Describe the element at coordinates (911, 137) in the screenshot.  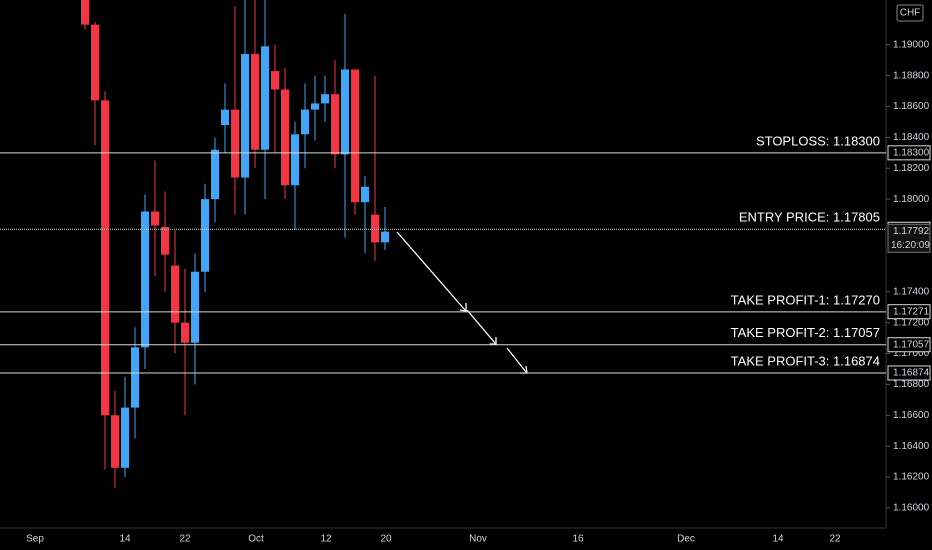
I see `y-tick-label: 1.18400` at that location.